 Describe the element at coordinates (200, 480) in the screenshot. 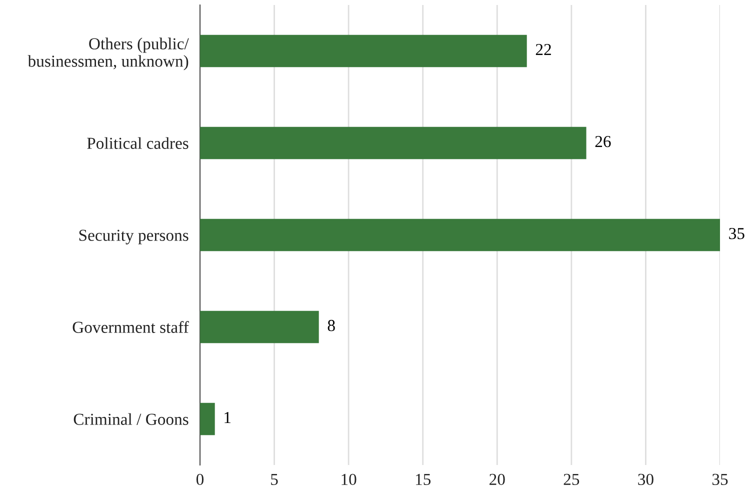

I see `x-tick-label: 0` at that location.